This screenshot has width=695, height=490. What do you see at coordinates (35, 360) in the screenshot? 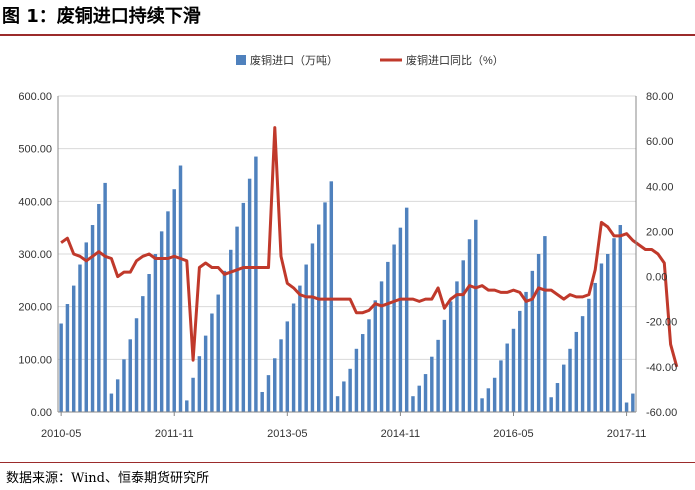
I see `left-axis-tick-label: 100.00` at bounding box center [35, 360].